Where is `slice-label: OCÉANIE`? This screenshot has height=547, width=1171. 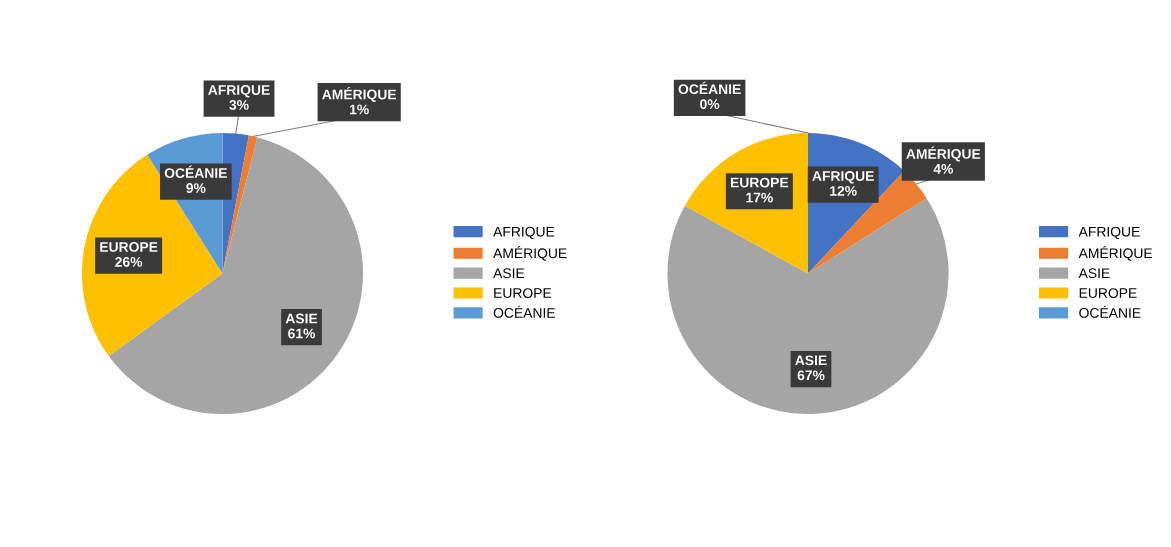 slice-label: OCÉANIE is located at coordinates (195, 171).